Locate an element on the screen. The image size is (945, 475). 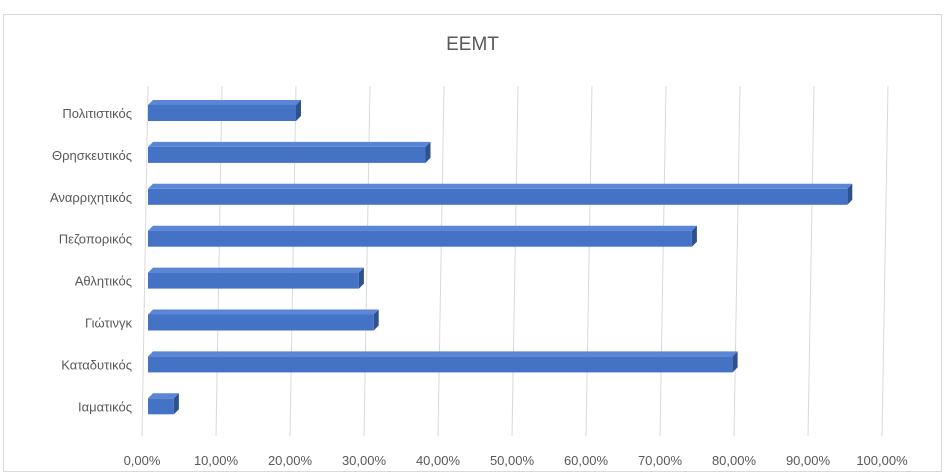
category-label: Ιαματικός is located at coordinates (105, 406).